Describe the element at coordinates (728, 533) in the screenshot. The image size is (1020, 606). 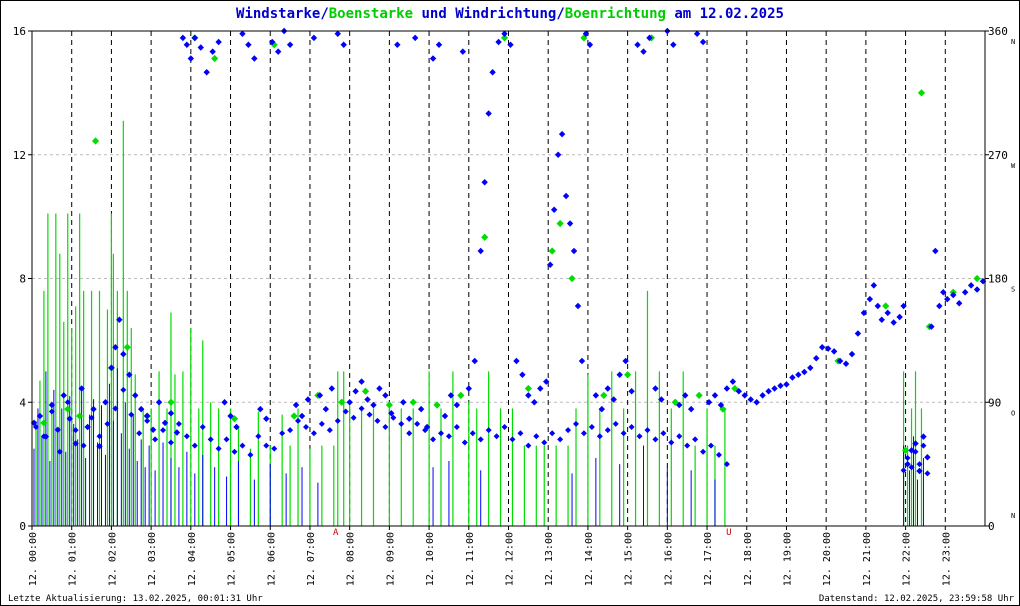
I see `event-marker-label: U` at that location.